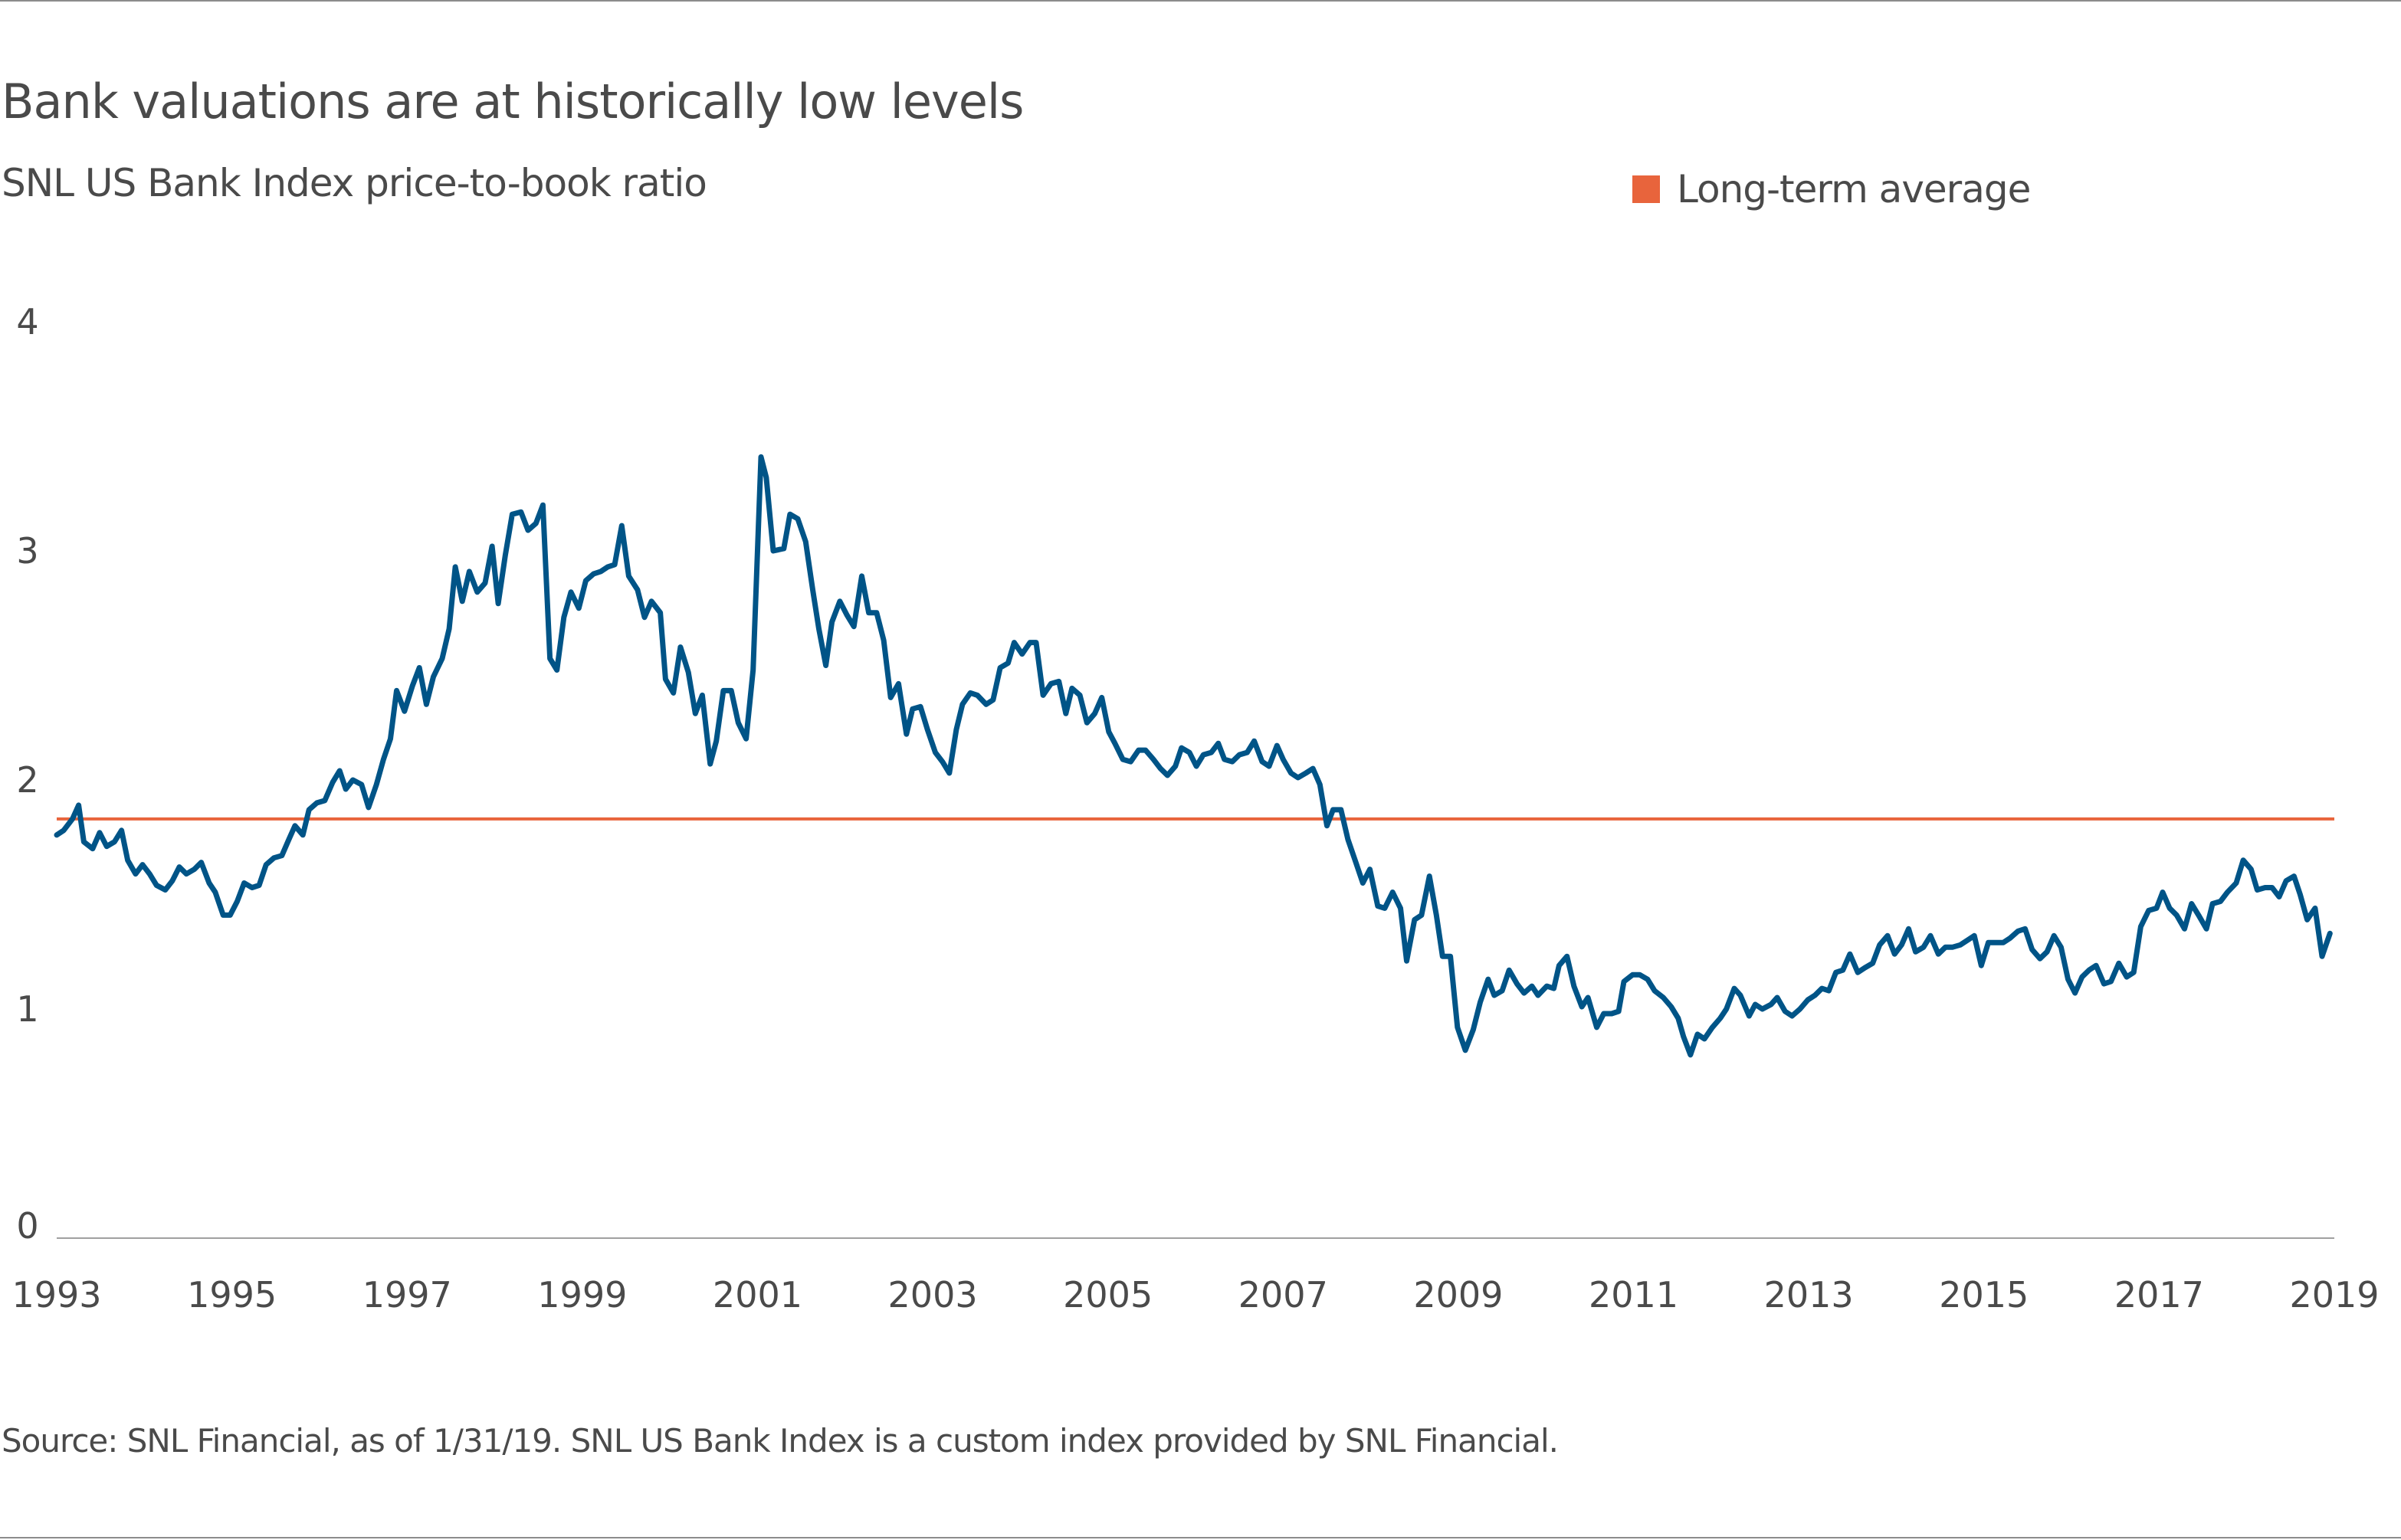  Describe the element at coordinates (933, 1295) in the screenshot. I see `x-tick-label: 2003` at that location.